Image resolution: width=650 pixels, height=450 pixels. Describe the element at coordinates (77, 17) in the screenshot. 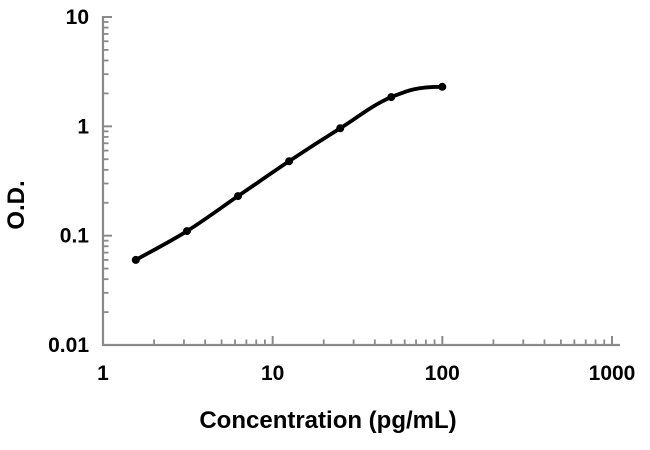

I see `y-tick-label: 10` at that location.